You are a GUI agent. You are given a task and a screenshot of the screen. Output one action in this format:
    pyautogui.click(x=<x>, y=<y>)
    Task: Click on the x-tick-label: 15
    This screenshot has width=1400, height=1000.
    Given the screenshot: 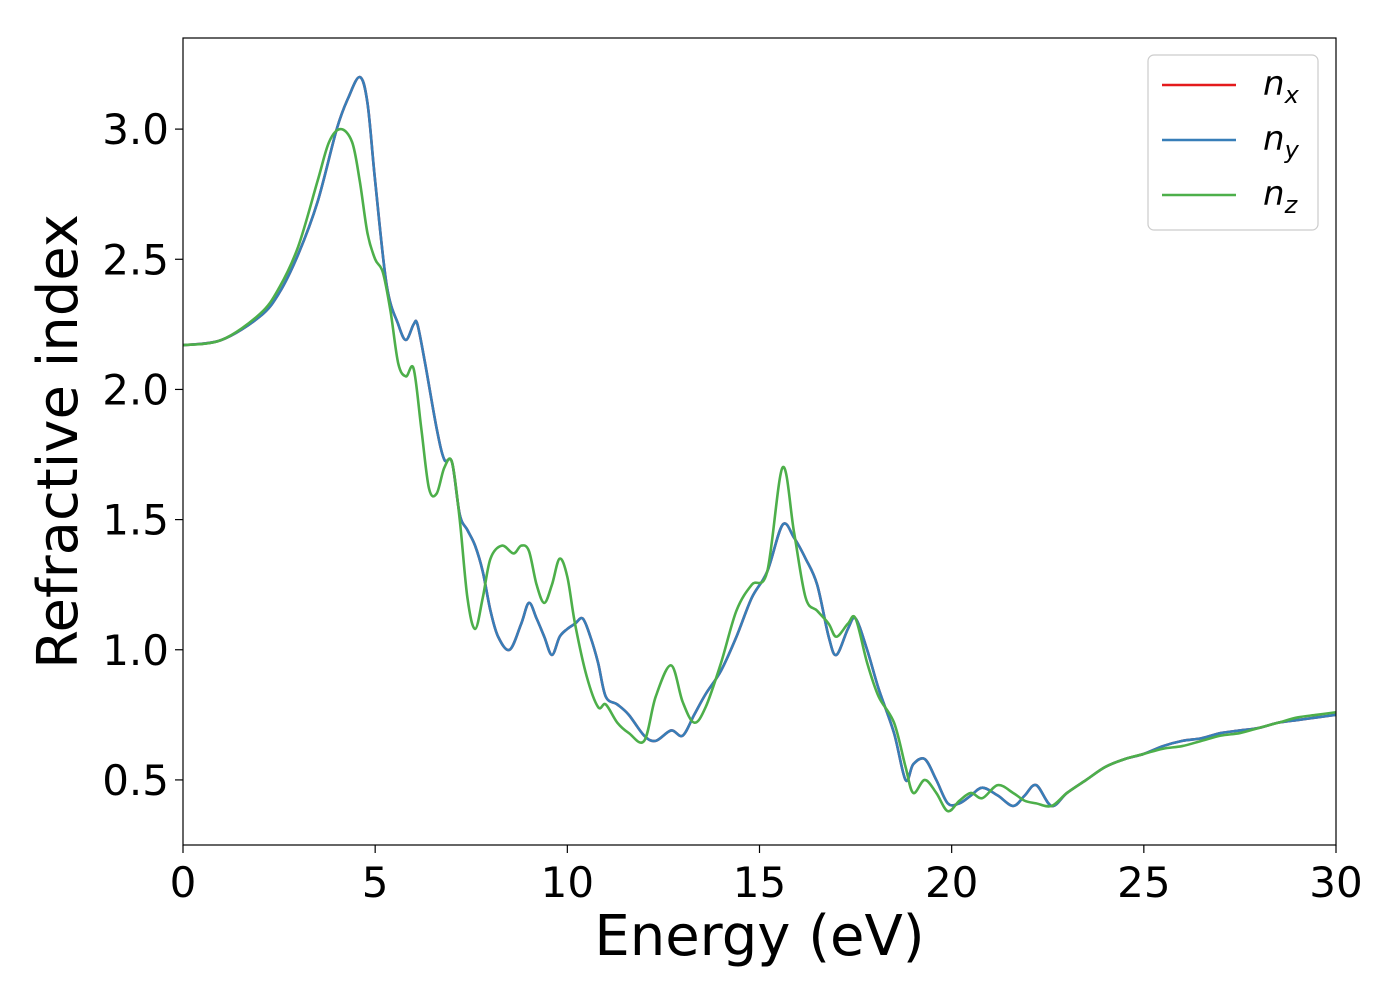 What is the action you would take?
    pyautogui.click(x=759, y=882)
    